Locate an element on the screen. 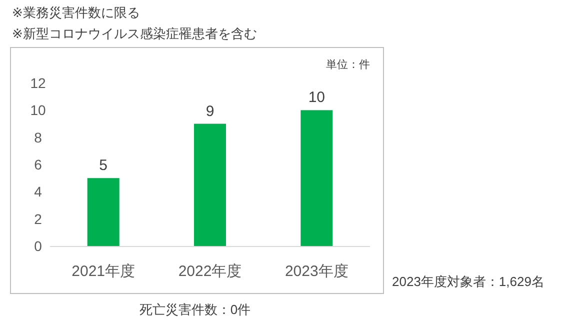 The height and width of the screenshot is (320, 565). y-tick-label: 6 is located at coordinates (38, 164).